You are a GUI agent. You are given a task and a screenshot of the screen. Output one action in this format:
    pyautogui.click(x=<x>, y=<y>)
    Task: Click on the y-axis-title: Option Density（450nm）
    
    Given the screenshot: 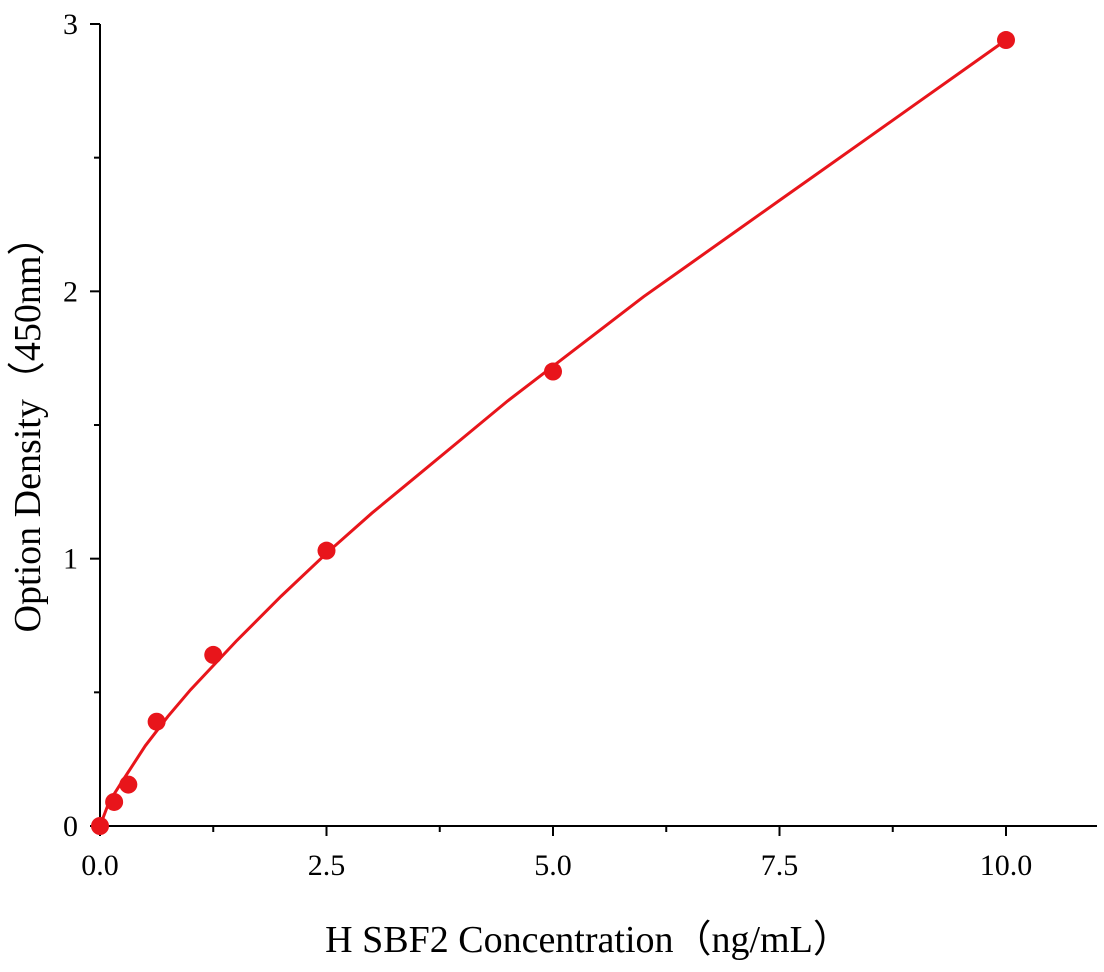 What is the action you would take?
    pyautogui.click(x=28, y=425)
    